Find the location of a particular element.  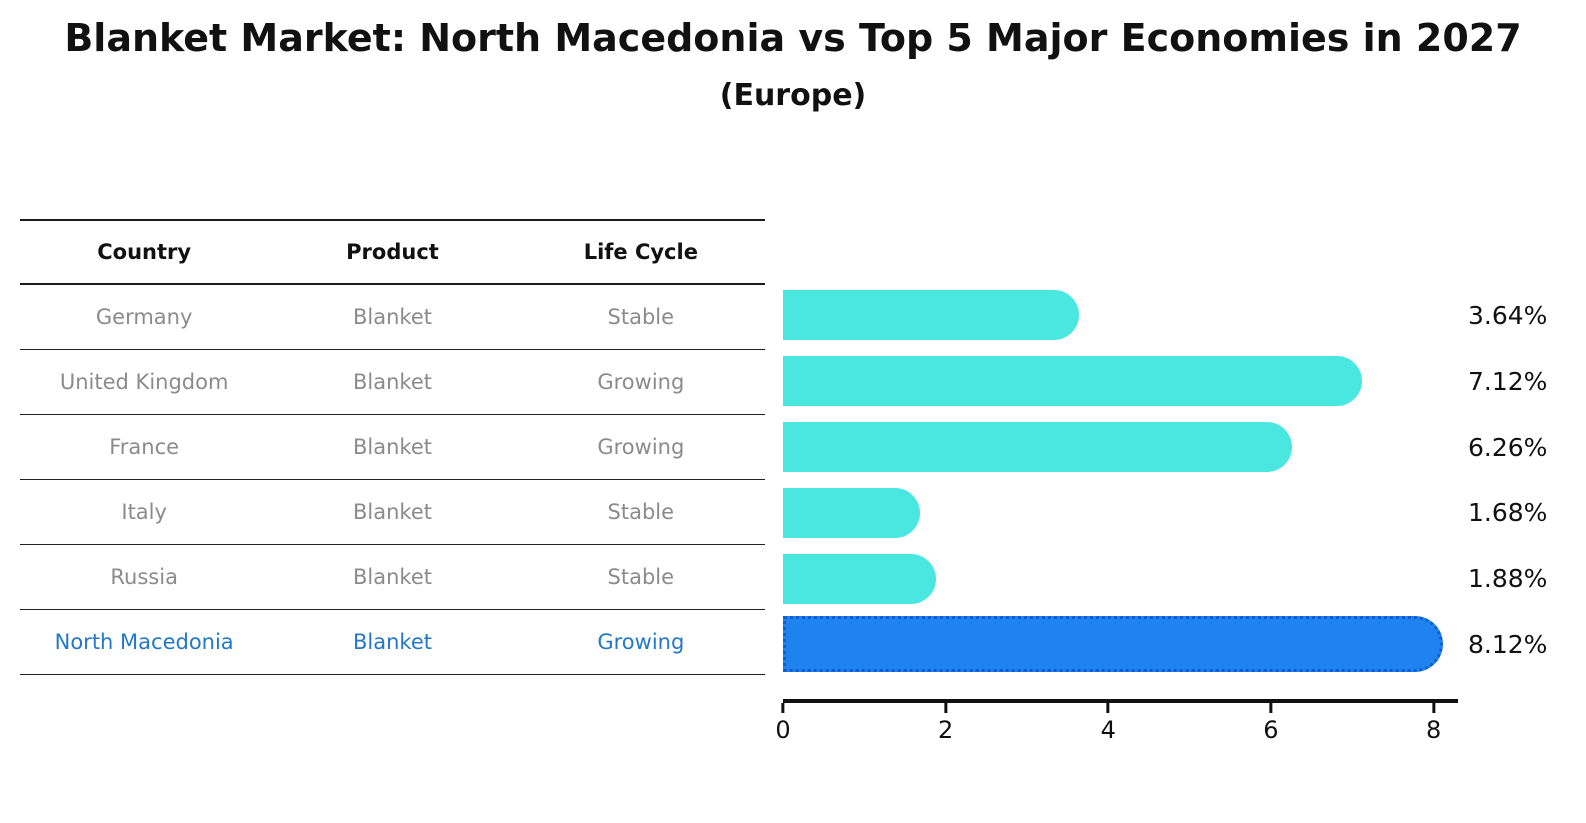

x-tick: 4 is located at coordinates (1108, 723).